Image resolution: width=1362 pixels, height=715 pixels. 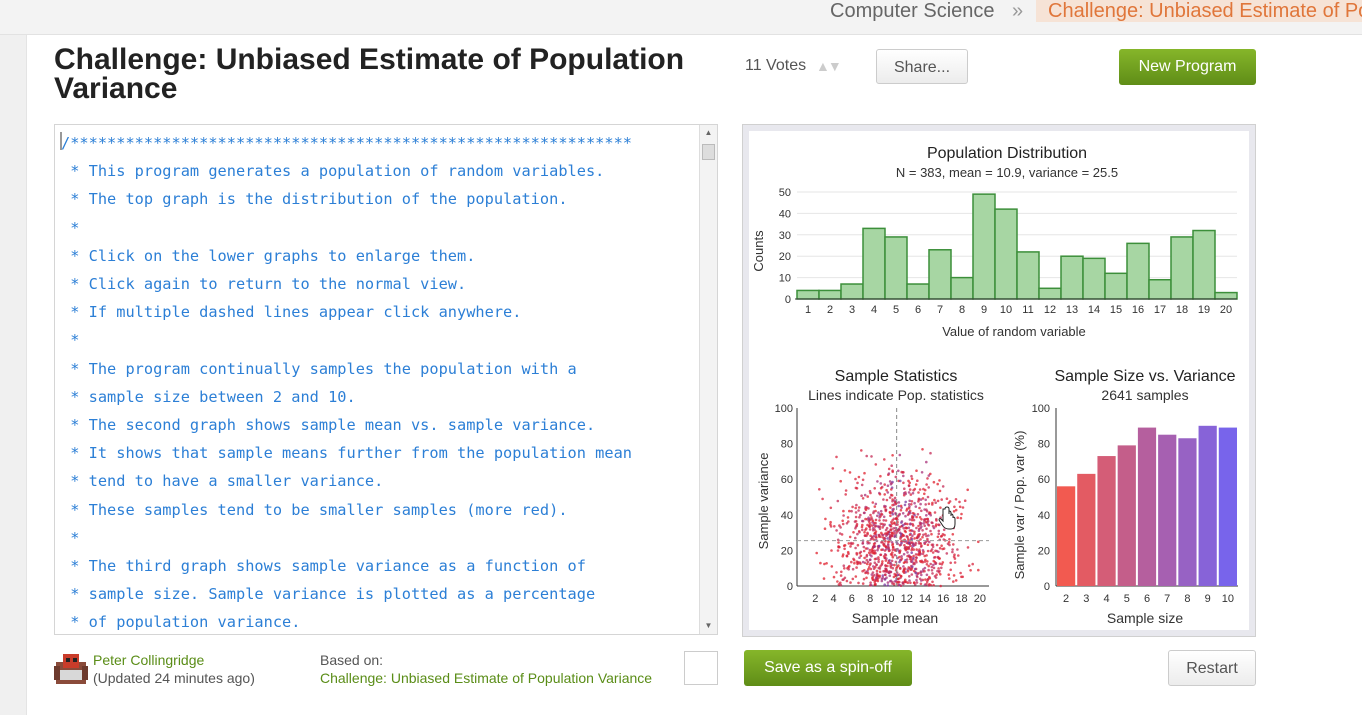 What do you see at coordinates (213, 396) in the screenshot?
I see `code-line: * sample size between 2 and 10.` at bounding box center [213, 396].